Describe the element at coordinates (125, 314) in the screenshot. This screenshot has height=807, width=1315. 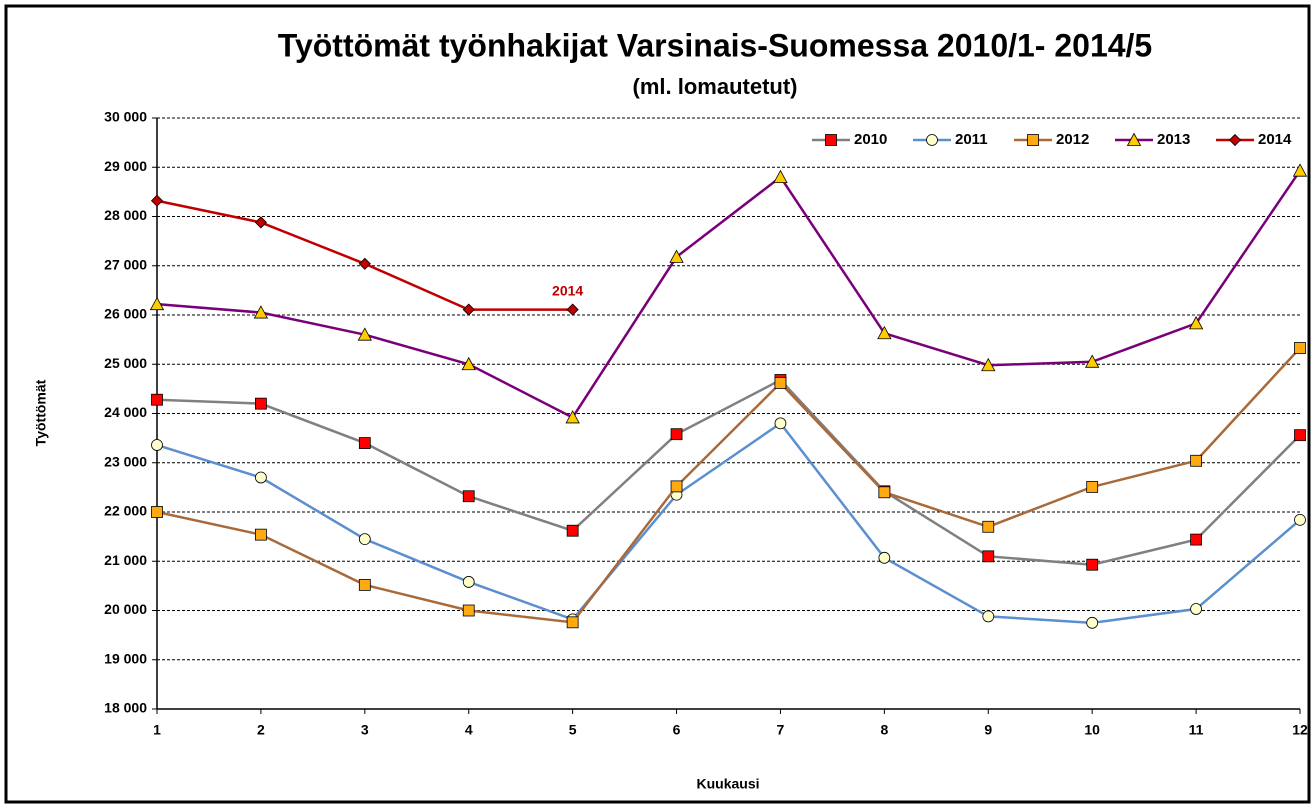
I see `y-tick-label: 26 000` at that location.